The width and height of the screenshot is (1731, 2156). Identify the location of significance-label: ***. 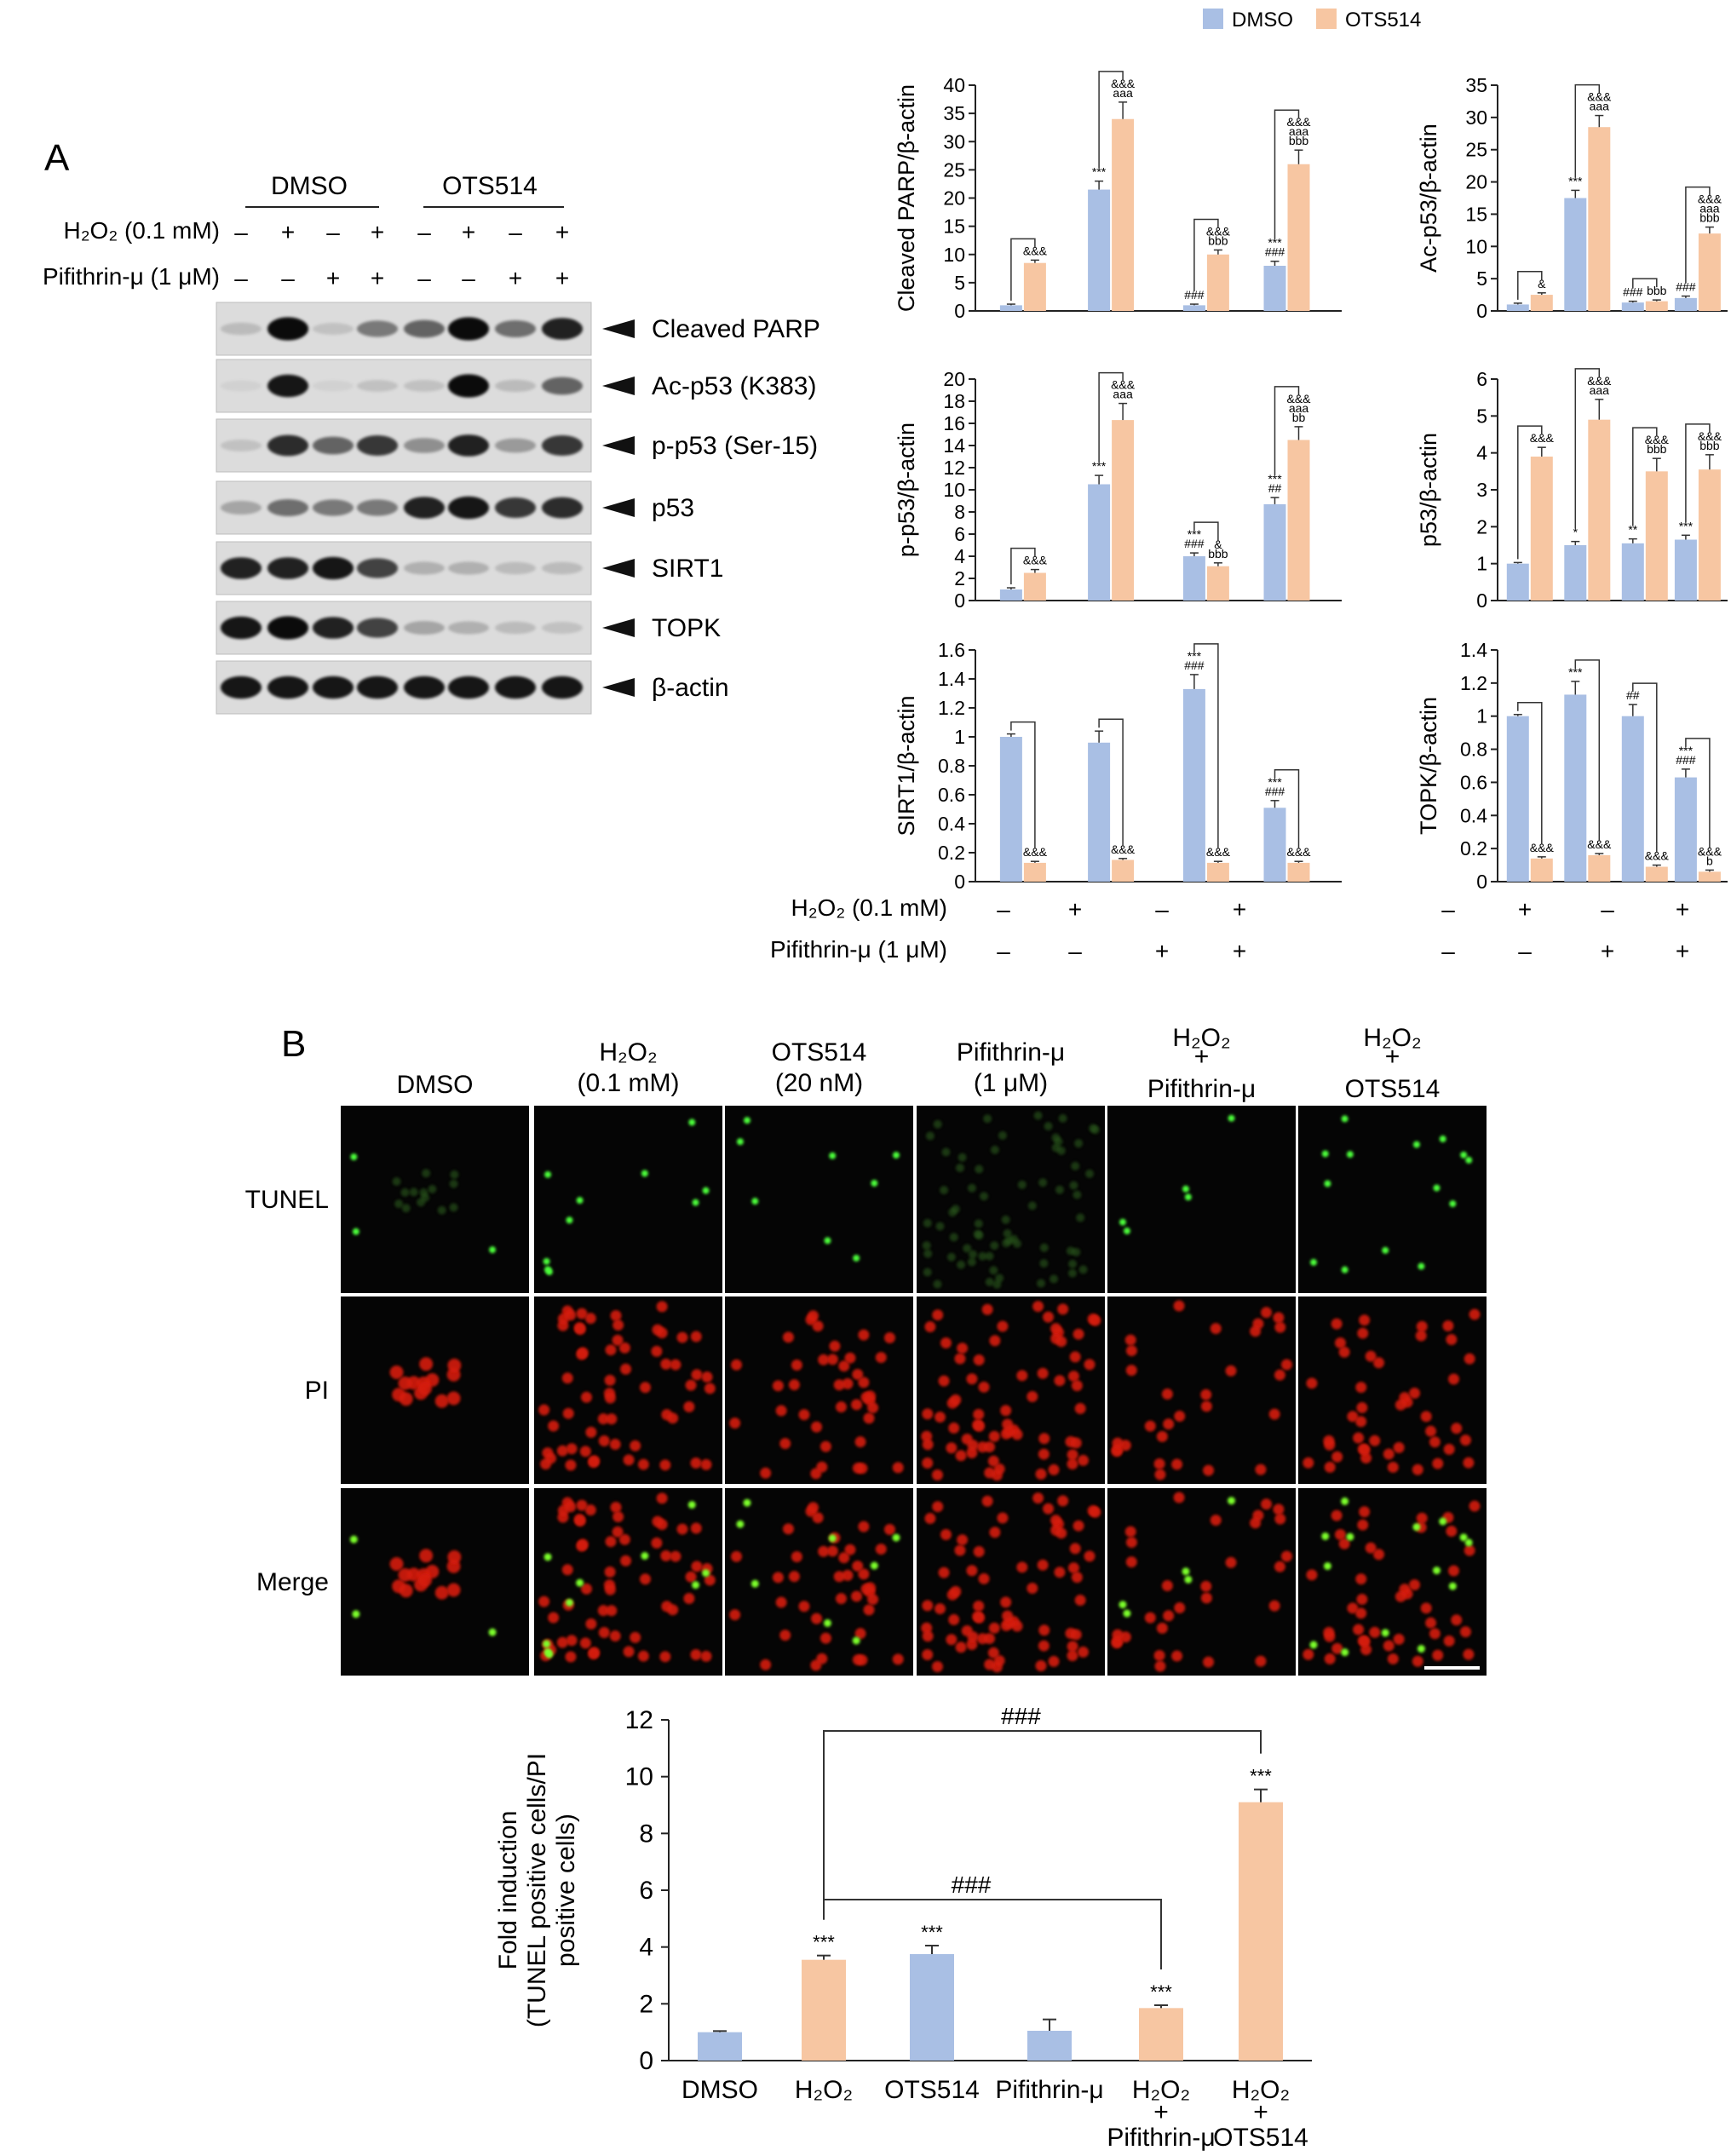
(1161, 1992).